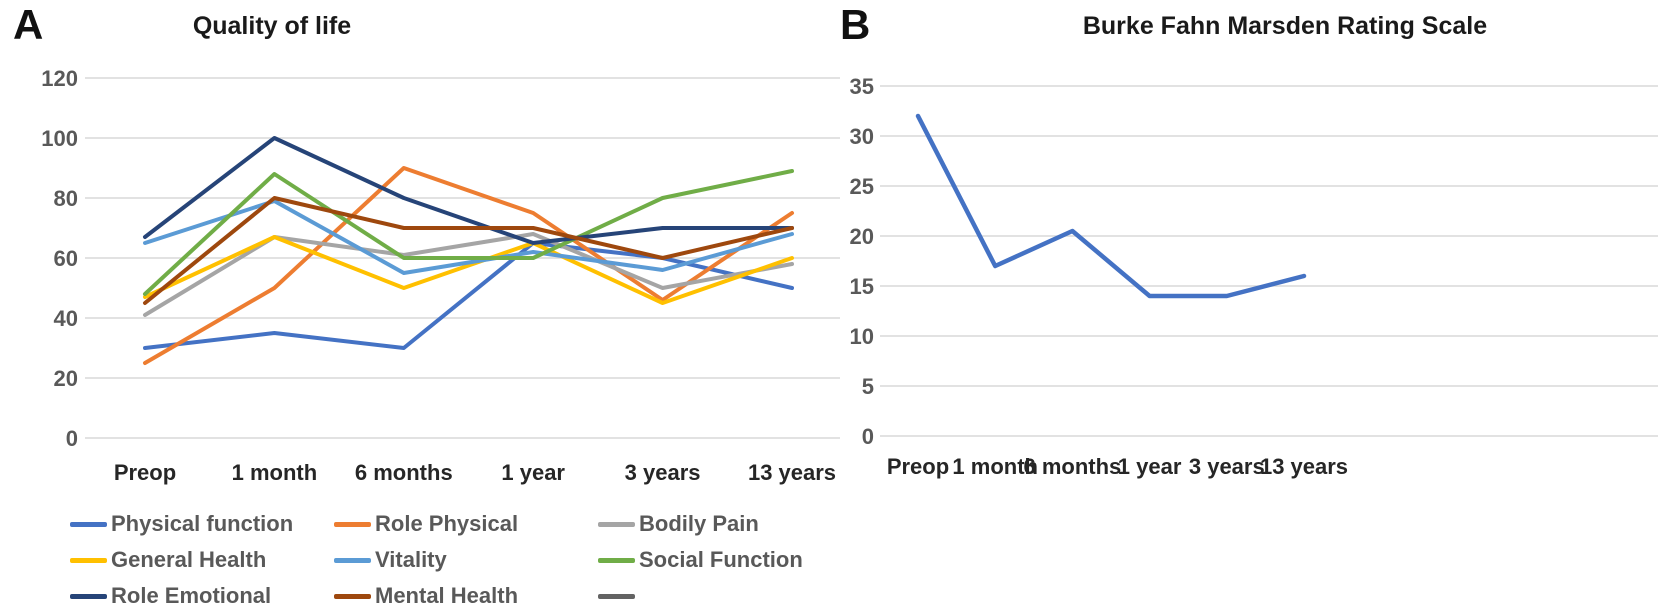  I want to click on legend-item: Social Function, so click(700, 560).